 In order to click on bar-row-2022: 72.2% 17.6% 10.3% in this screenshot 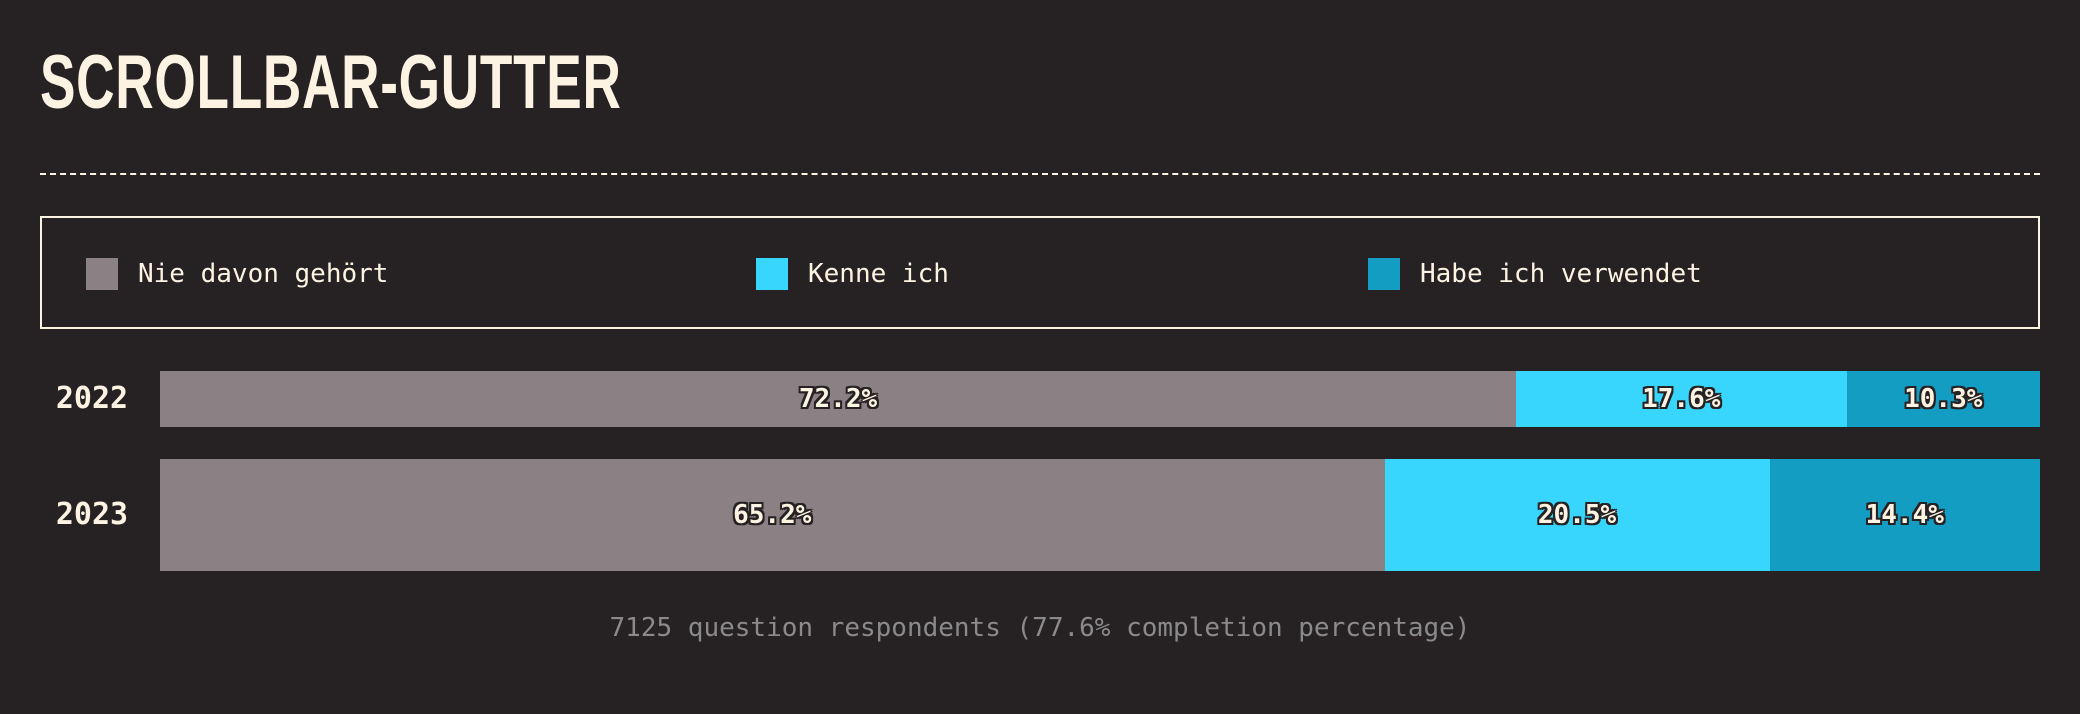, I will do `click(1100, 399)`.